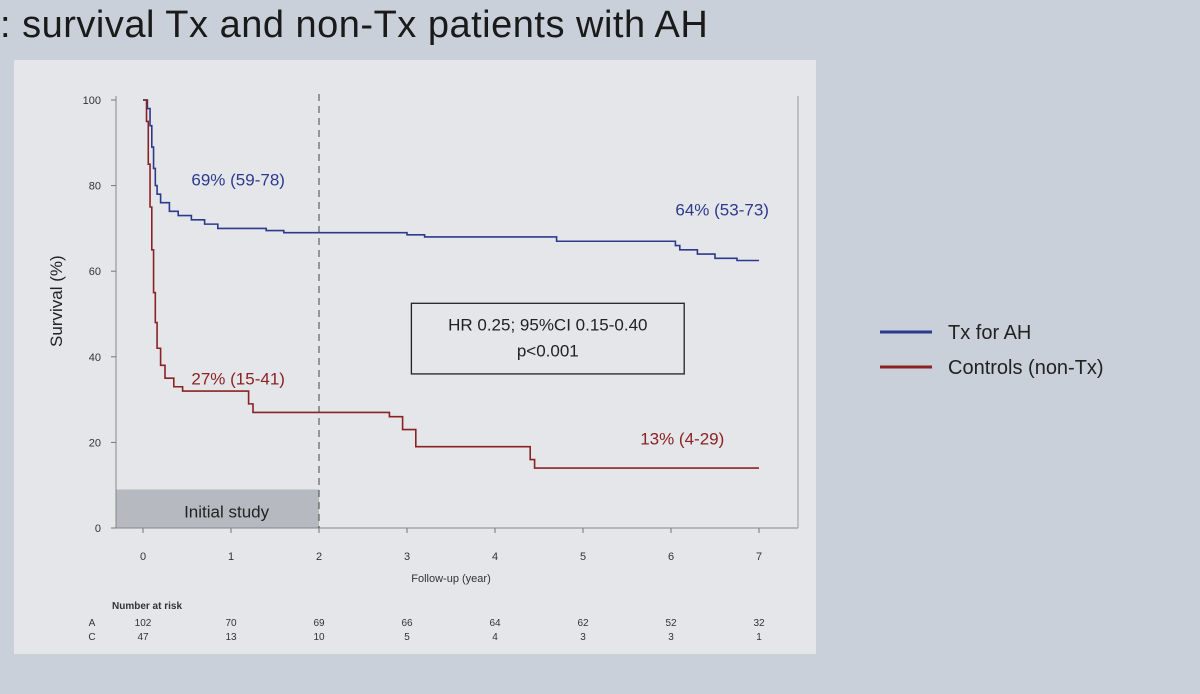 Image resolution: width=1200 pixels, height=694 pixels. I want to click on risk-value: 52, so click(671, 623).